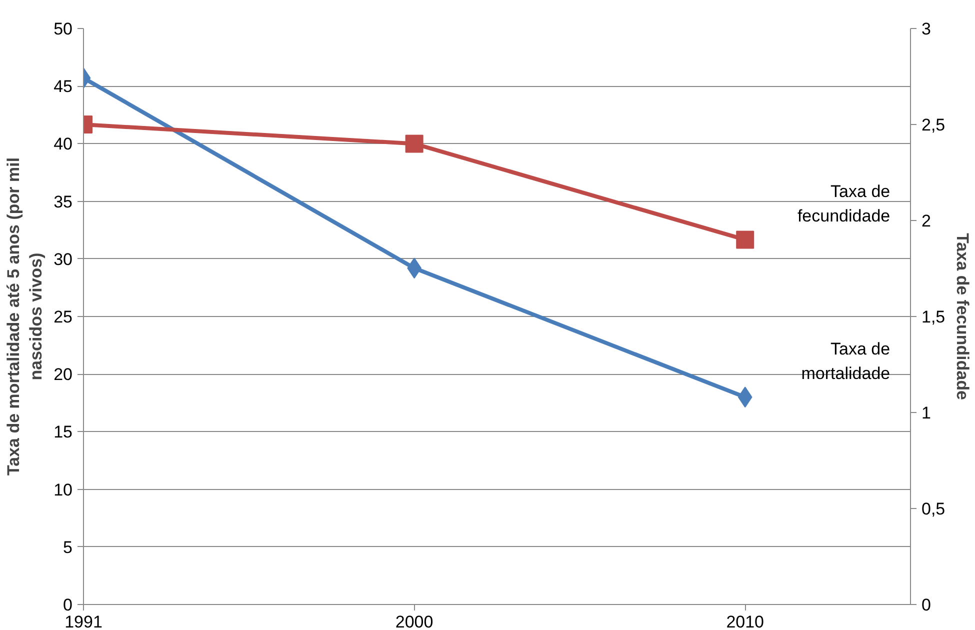 This screenshot has width=975, height=630. I want to click on y-tick-label: 0, so click(68, 605).